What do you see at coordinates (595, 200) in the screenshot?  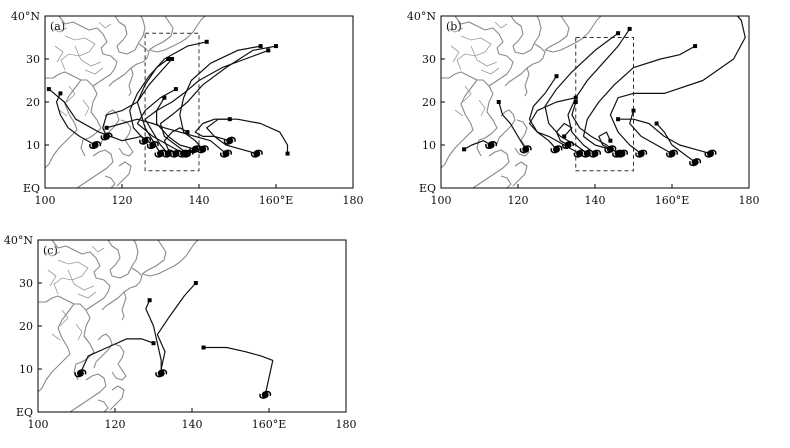 I see `x-tick-label: 140` at bounding box center [595, 200].